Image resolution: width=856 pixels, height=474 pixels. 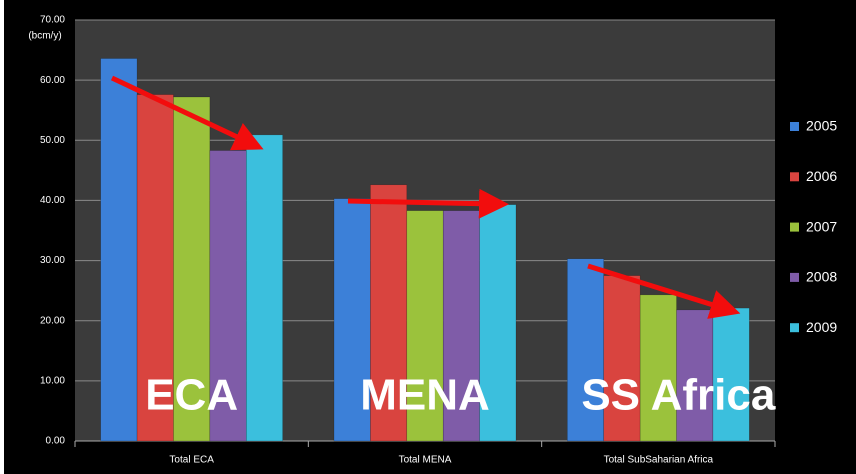 I want to click on y-tick-label: 30.00, so click(x=52, y=260).